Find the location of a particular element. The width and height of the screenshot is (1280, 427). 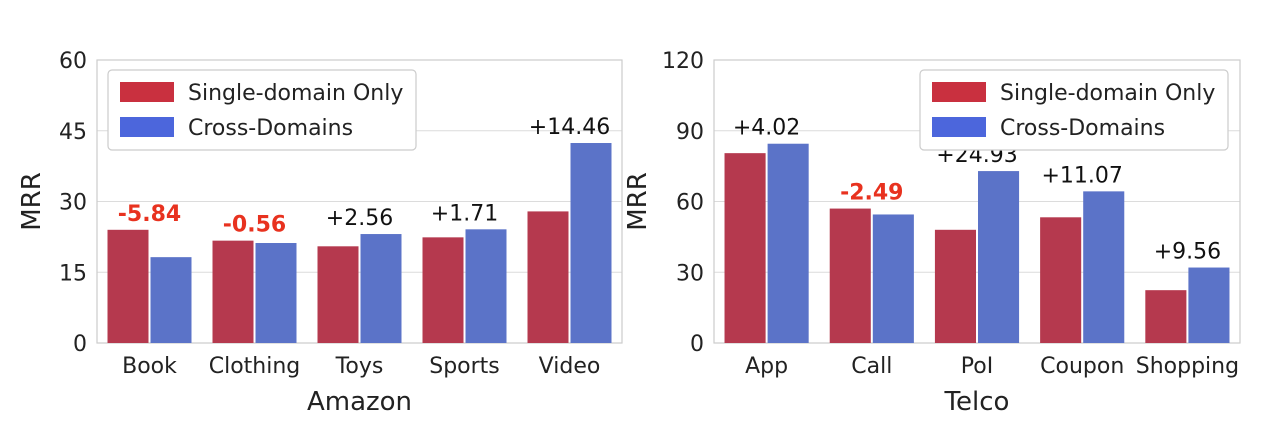

y-tick-label: 120 is located at coordinates (683, 61).